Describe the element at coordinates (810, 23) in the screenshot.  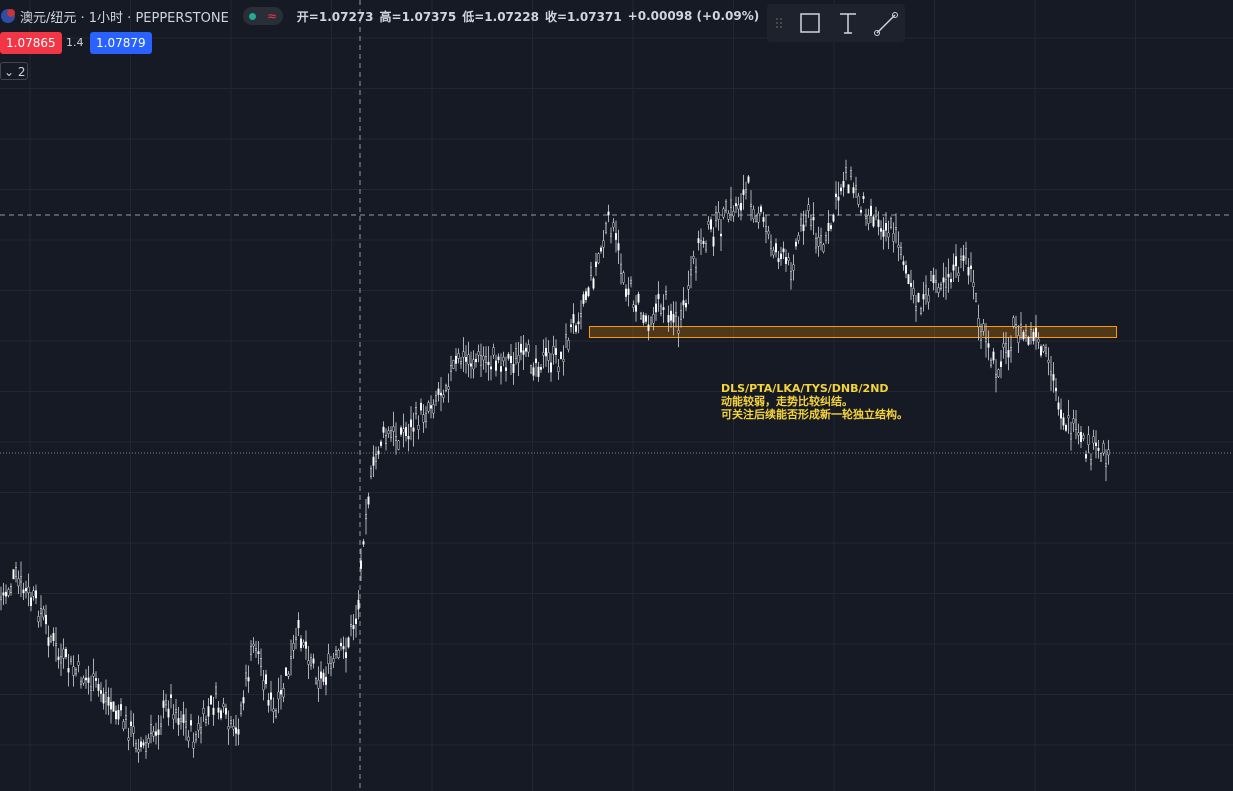
I see `rect-tool` at that location.